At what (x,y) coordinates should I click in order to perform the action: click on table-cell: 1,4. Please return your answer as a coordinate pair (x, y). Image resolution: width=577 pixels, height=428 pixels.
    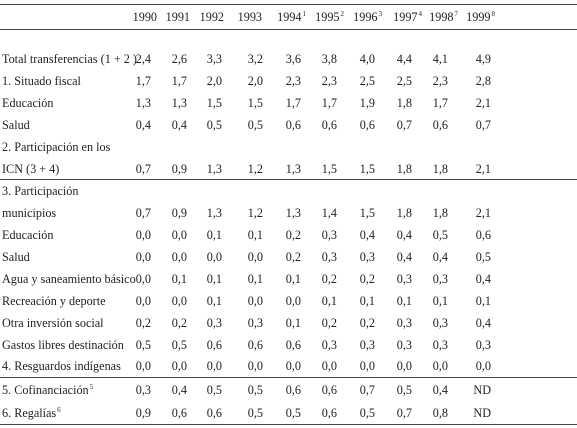
    Looking at the image, I should click on (329, 213).